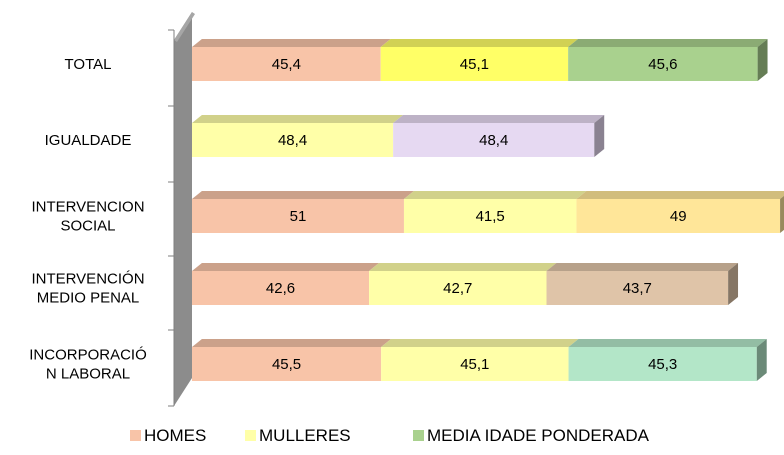  I want to click on data-label: 45,3, so click(662, 364).